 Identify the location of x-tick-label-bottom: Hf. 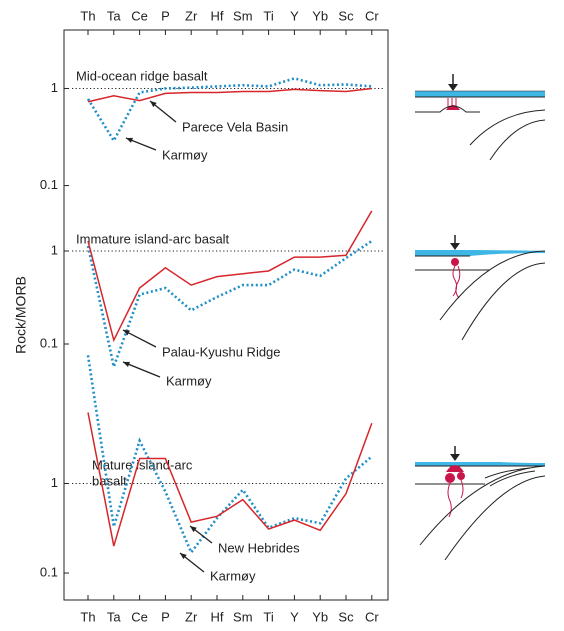
(217, 616).